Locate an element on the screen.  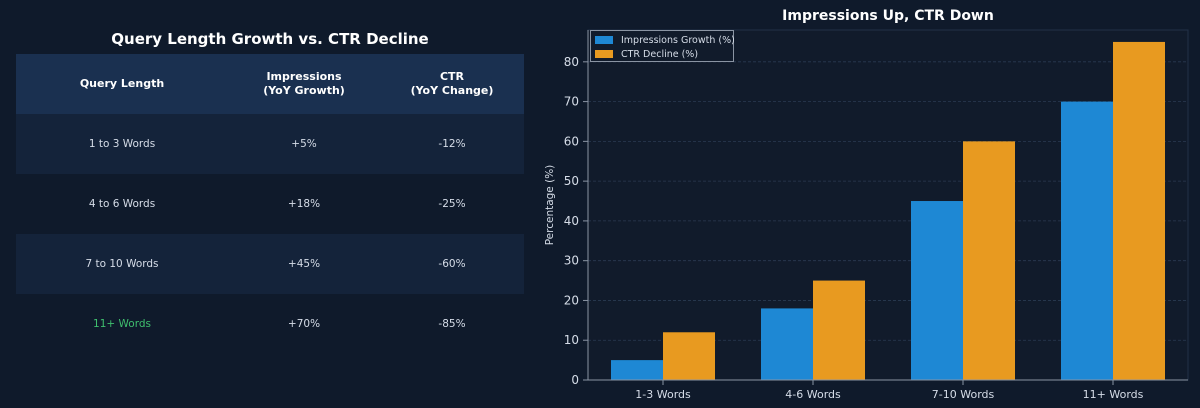
y-tick-label: 10 is located at coordinates (571, 340).